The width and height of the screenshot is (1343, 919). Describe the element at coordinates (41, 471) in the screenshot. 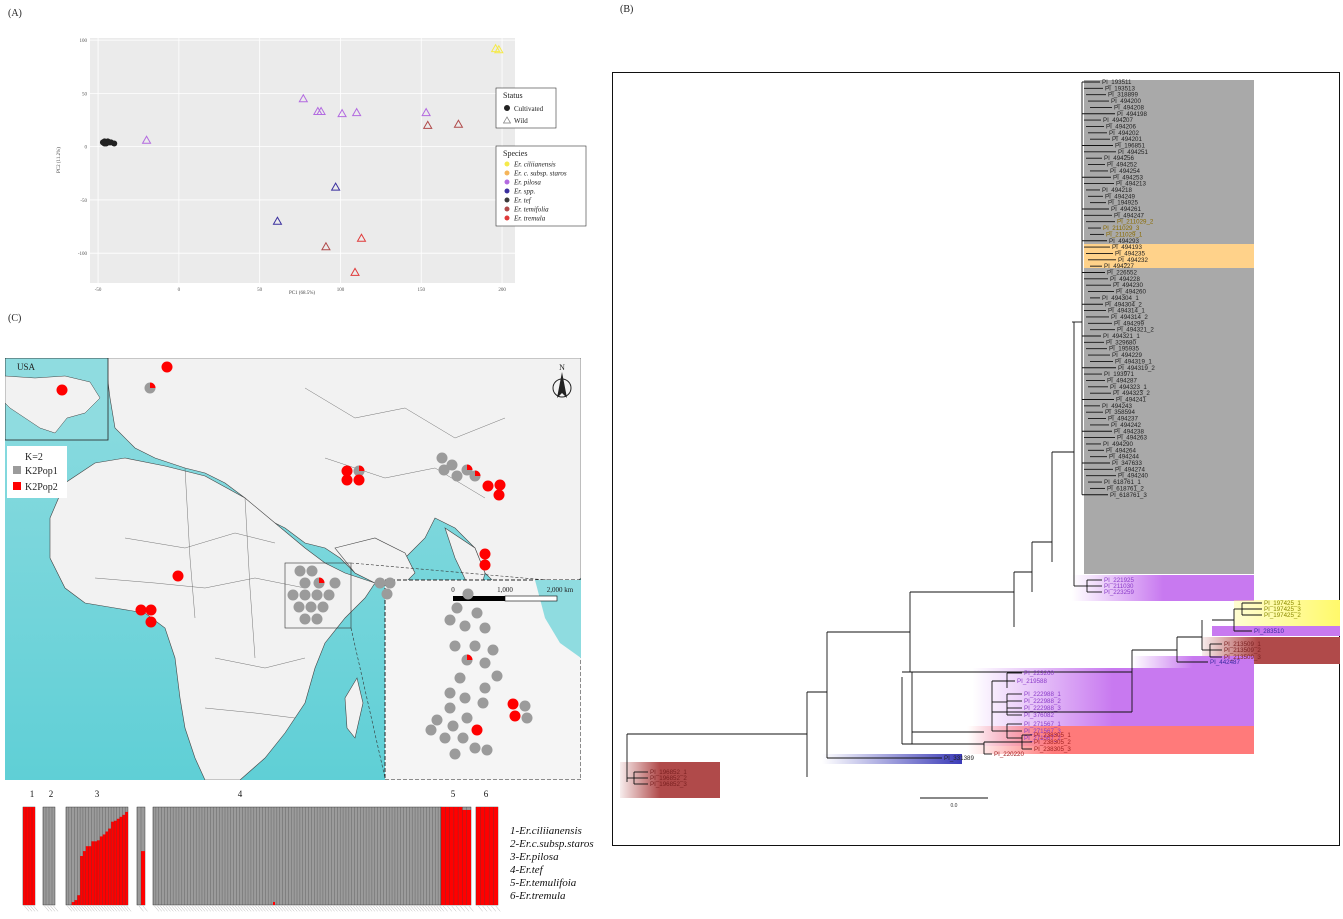

I see `k2-pop1-label: K2Pop1` at that location.